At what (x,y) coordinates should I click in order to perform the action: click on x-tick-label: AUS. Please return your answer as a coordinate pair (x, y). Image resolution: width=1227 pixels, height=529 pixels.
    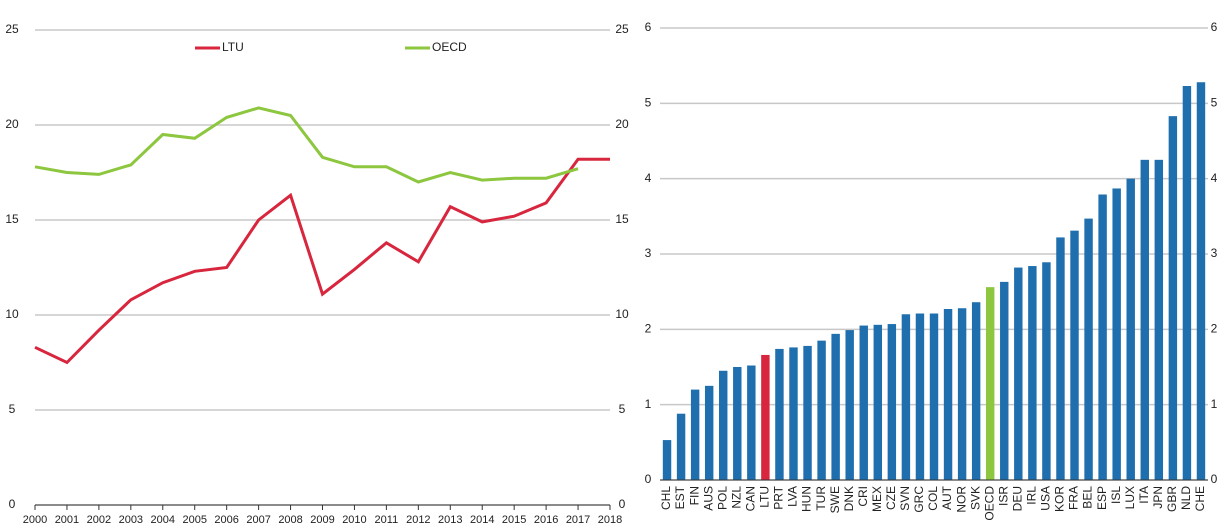
    Looking at the image, I should click on (708, 498).